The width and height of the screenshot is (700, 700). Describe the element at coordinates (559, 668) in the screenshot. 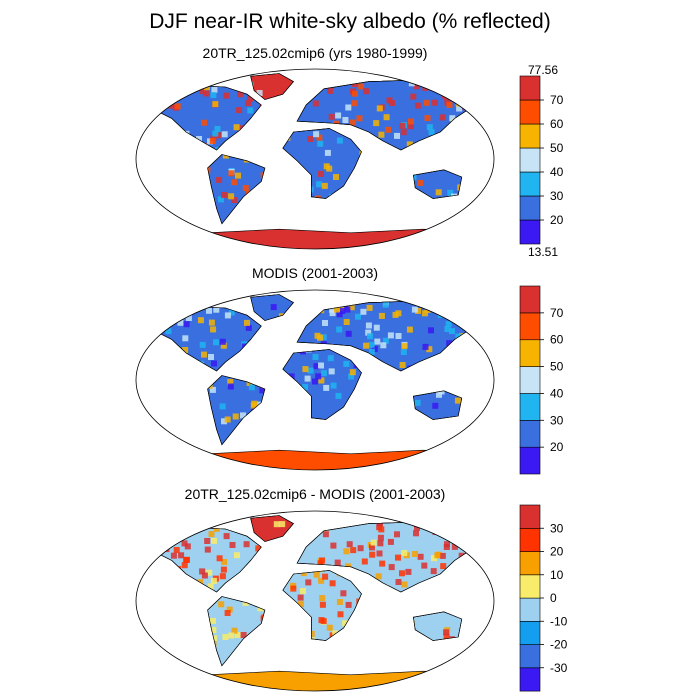

I see `colorbar-tick-label: -30` at that location.